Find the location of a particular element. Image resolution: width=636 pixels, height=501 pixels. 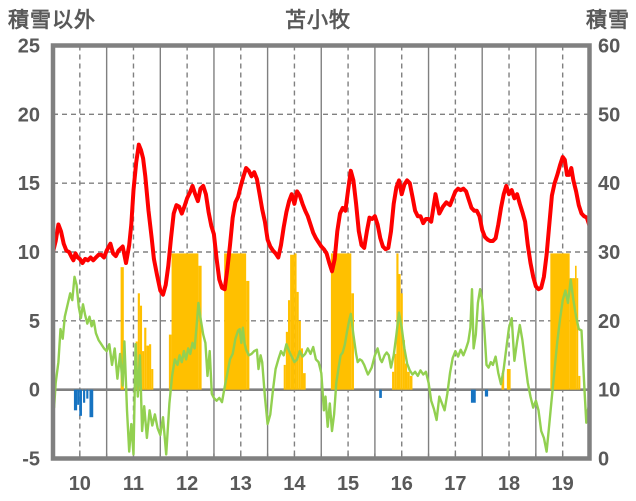

left-axis-tick-label: 0 is located at coordinates (34, 391).